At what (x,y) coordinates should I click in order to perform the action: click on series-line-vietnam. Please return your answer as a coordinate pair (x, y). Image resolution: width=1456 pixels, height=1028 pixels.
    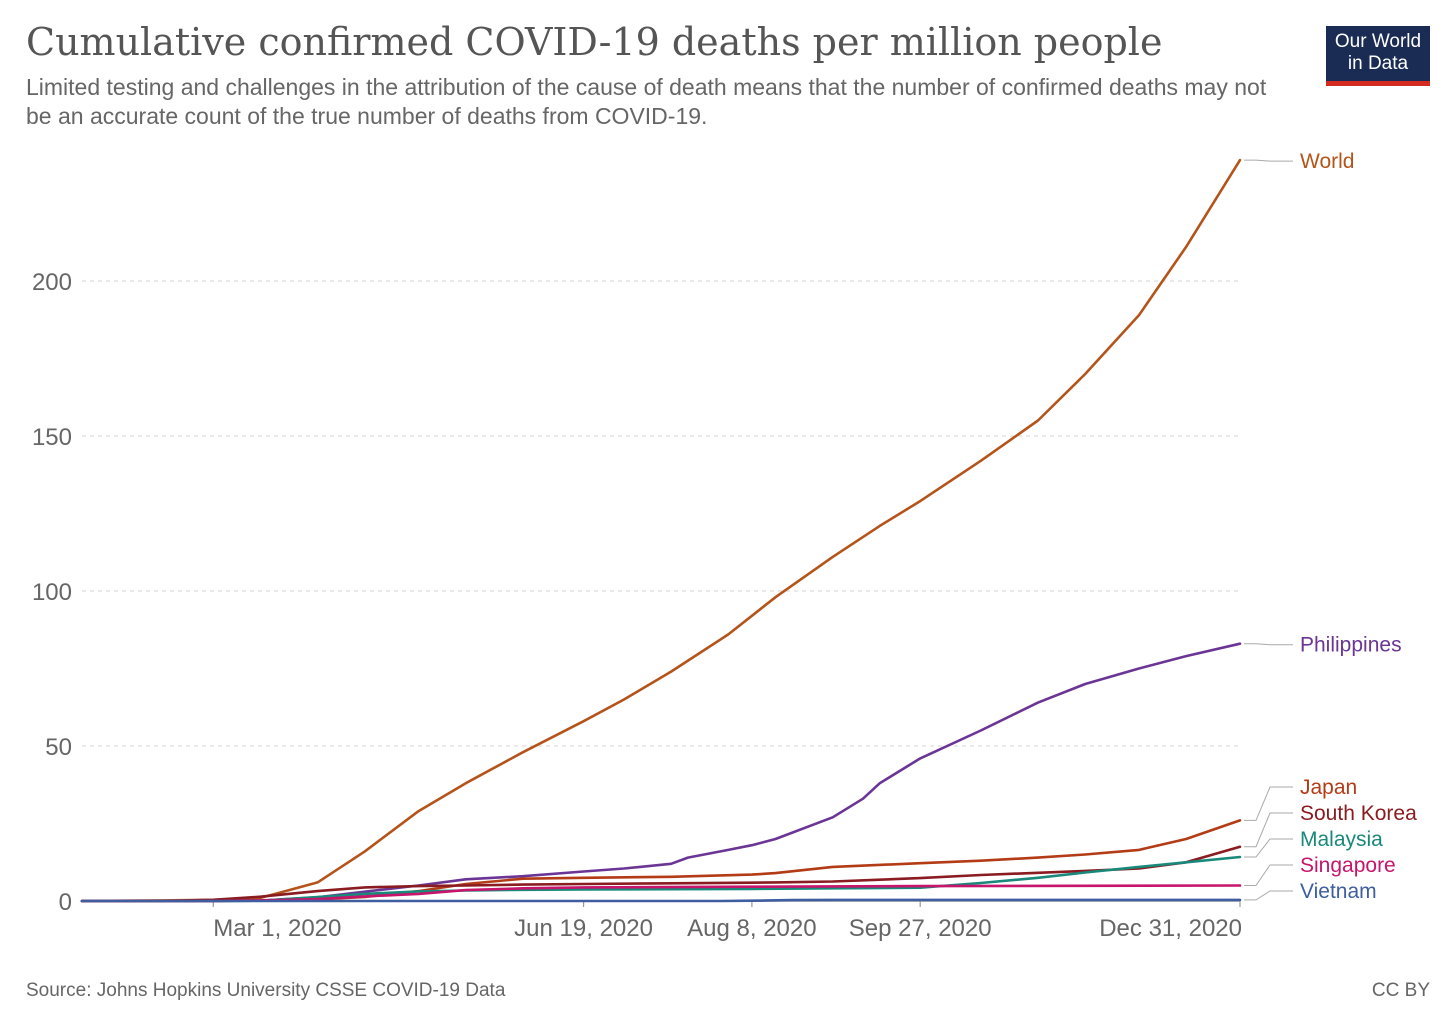
    Looking at the image, I should click on (661, 900).